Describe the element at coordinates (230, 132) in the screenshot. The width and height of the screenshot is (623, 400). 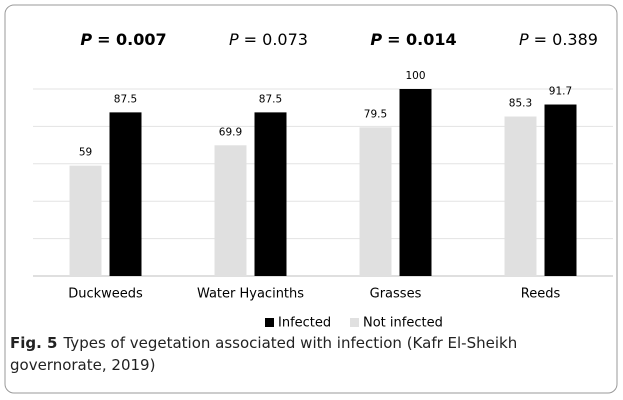
I see `value-label: 69.9` at that location.